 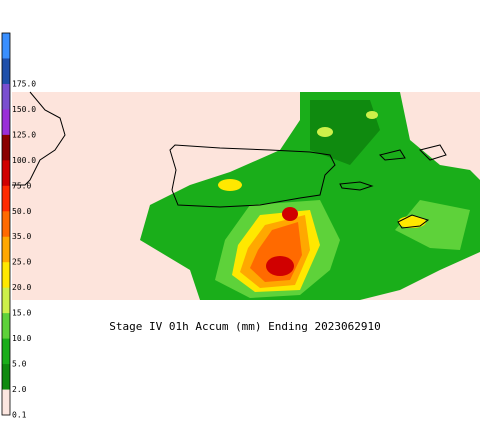 I want to click on colorbar-label: 25.0, so click(x=21, y=262).